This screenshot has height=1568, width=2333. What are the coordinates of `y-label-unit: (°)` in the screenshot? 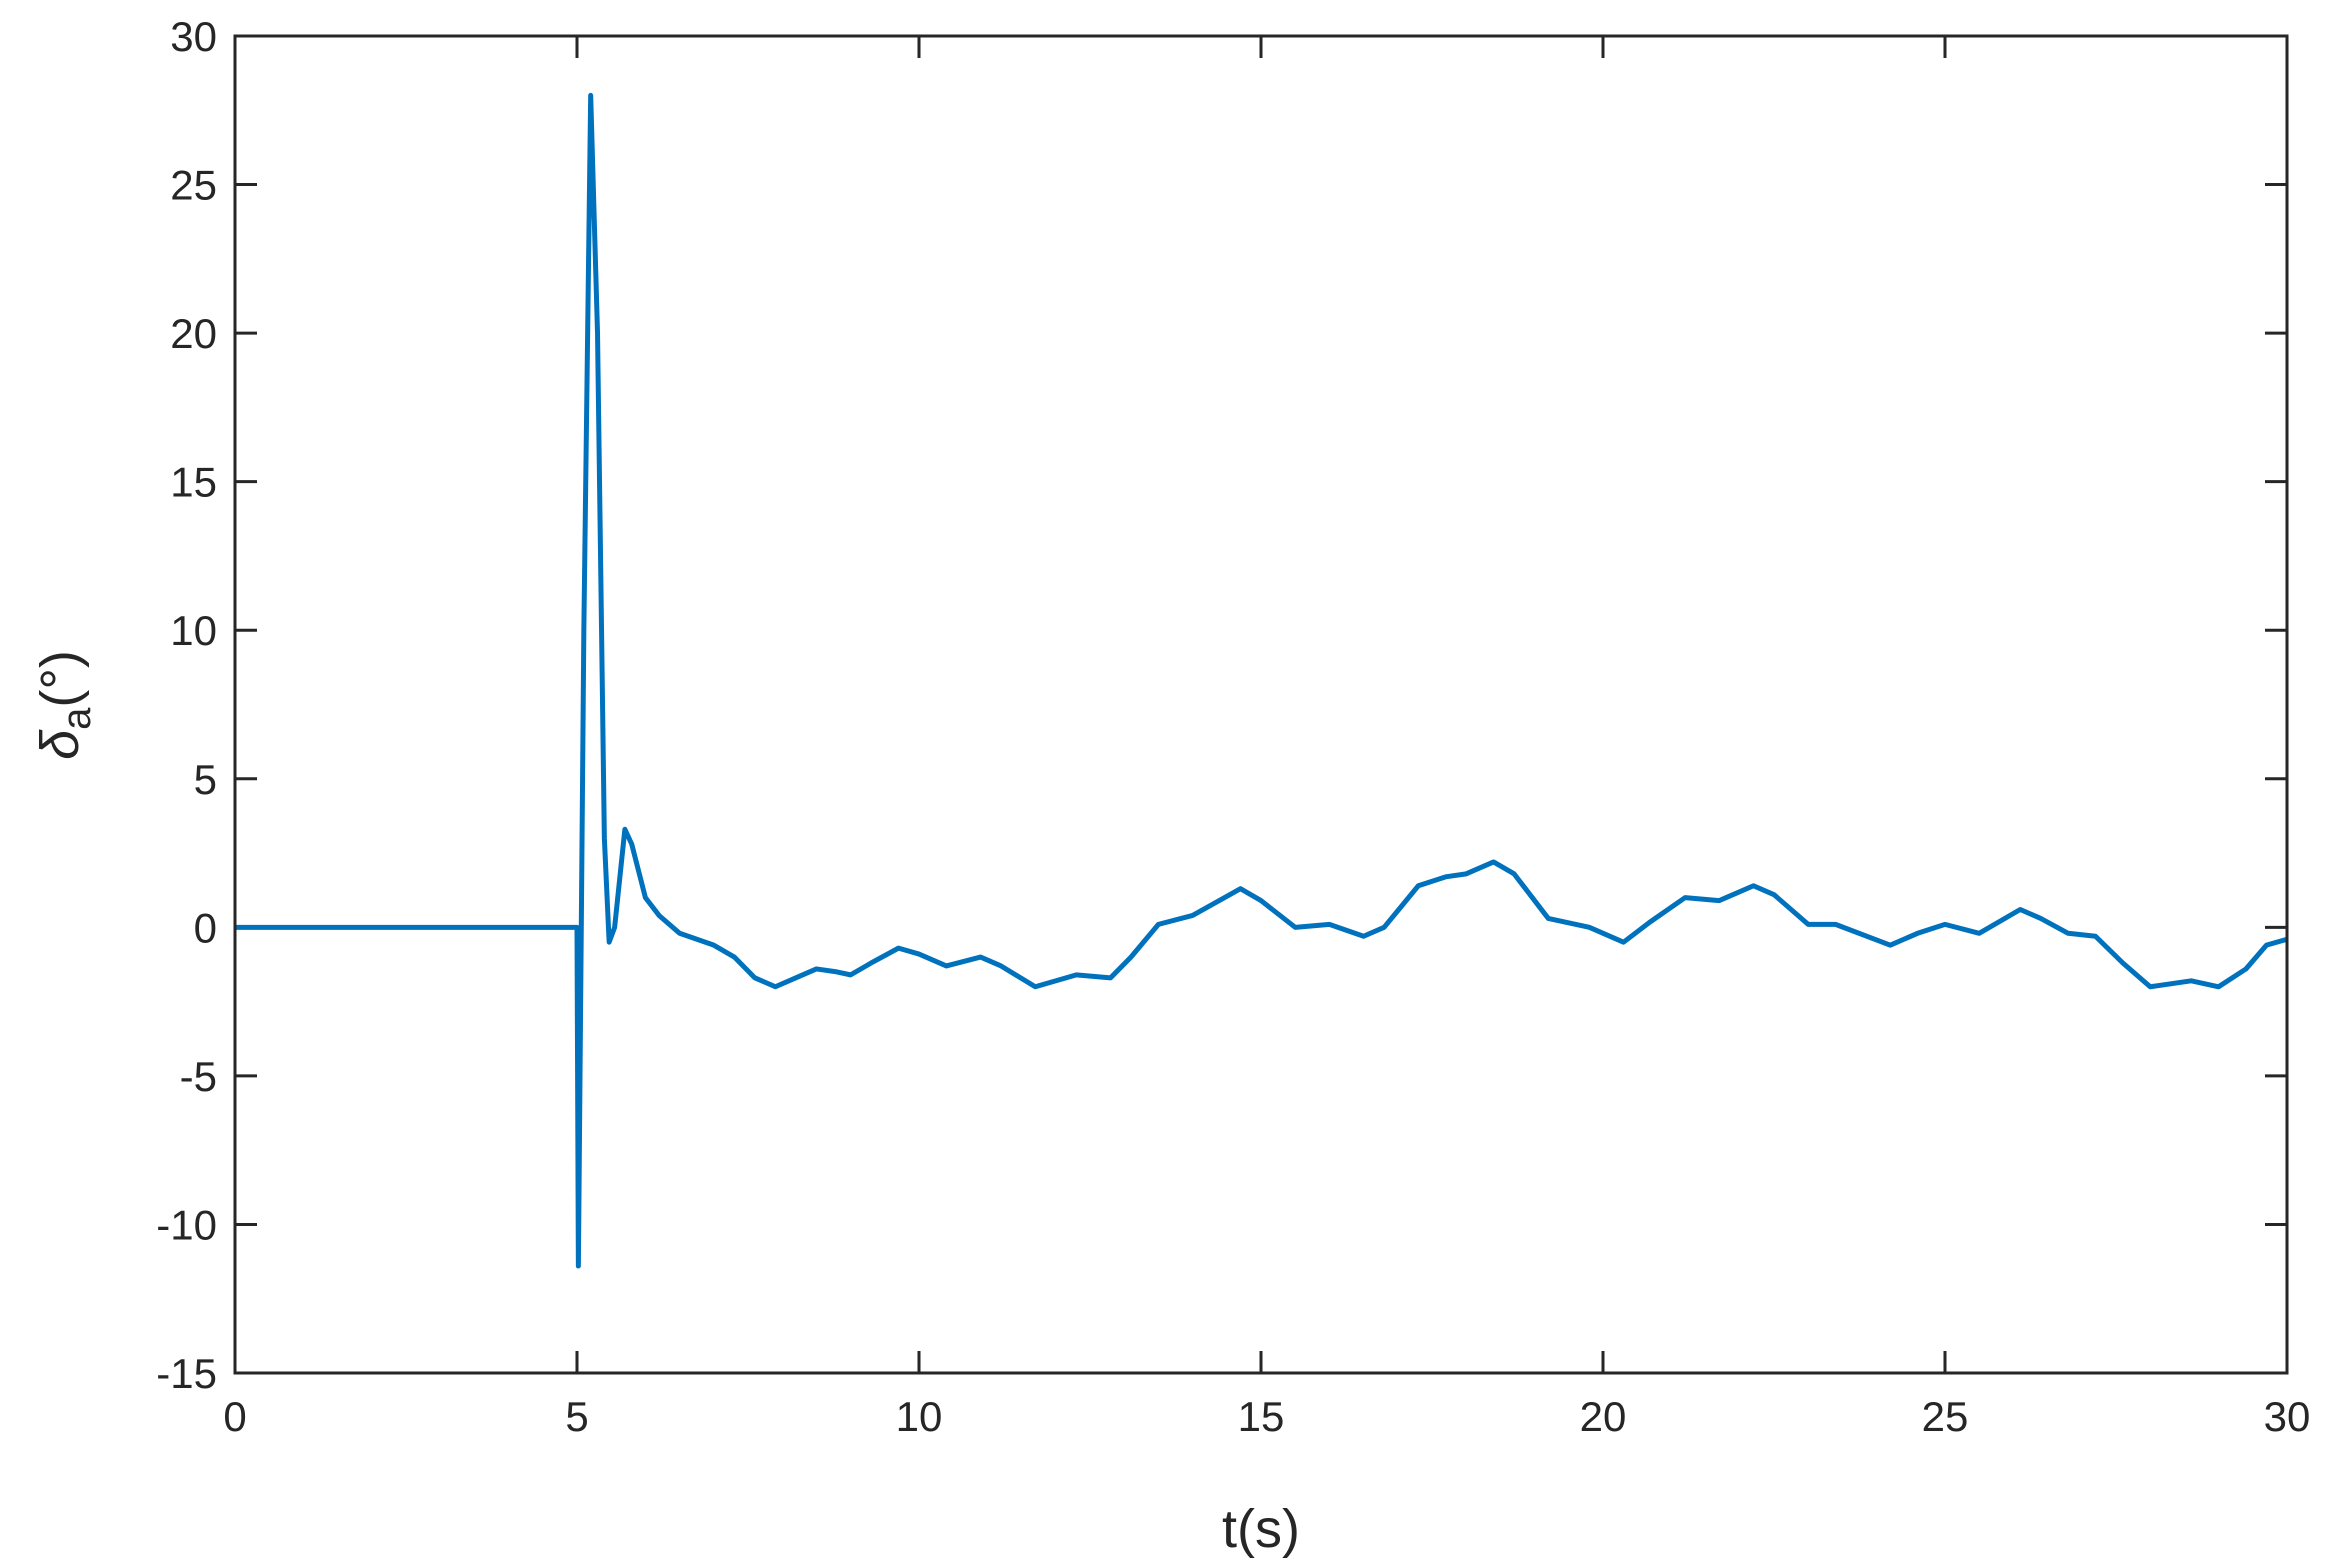 It's located at (60, 679).